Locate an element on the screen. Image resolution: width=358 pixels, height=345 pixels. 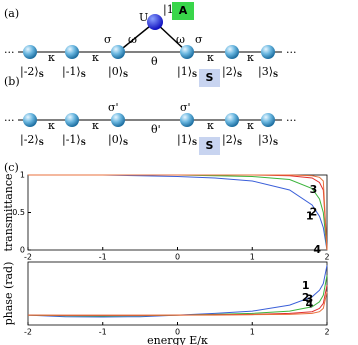
theta: θ is located at coordinates (154, 61).